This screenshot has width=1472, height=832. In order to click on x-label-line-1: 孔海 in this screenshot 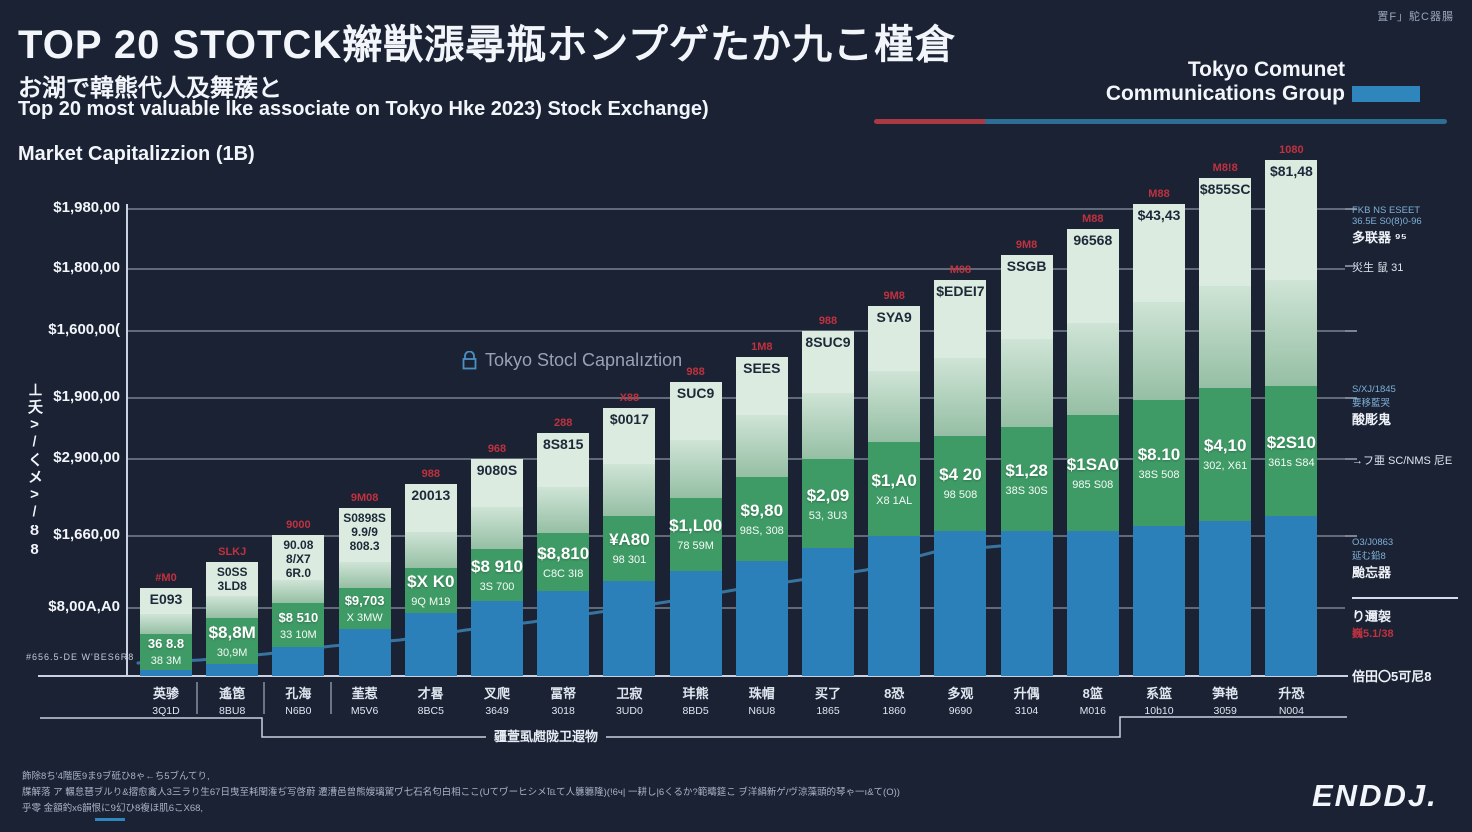, I will do `click(298, 693)`.